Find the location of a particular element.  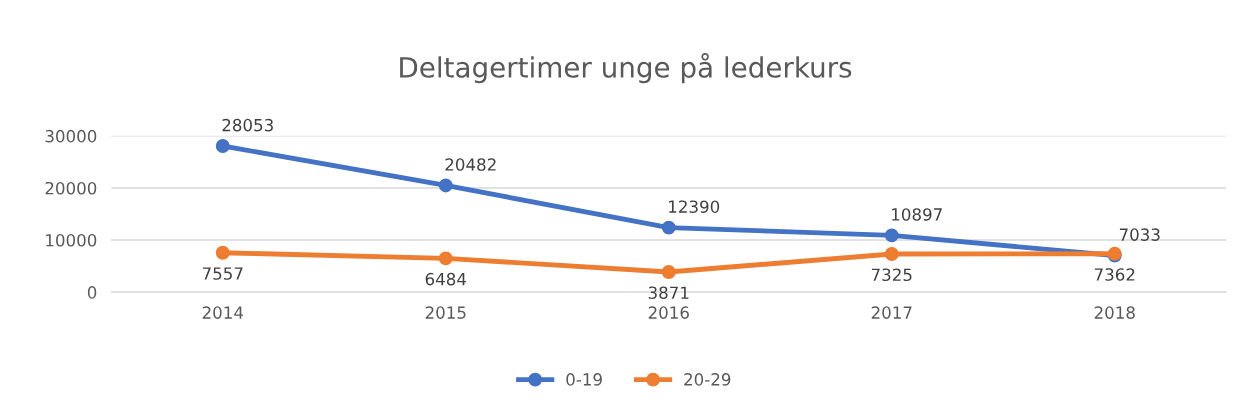

y-tick-label: 30000 is located at coordinates (71, 136).